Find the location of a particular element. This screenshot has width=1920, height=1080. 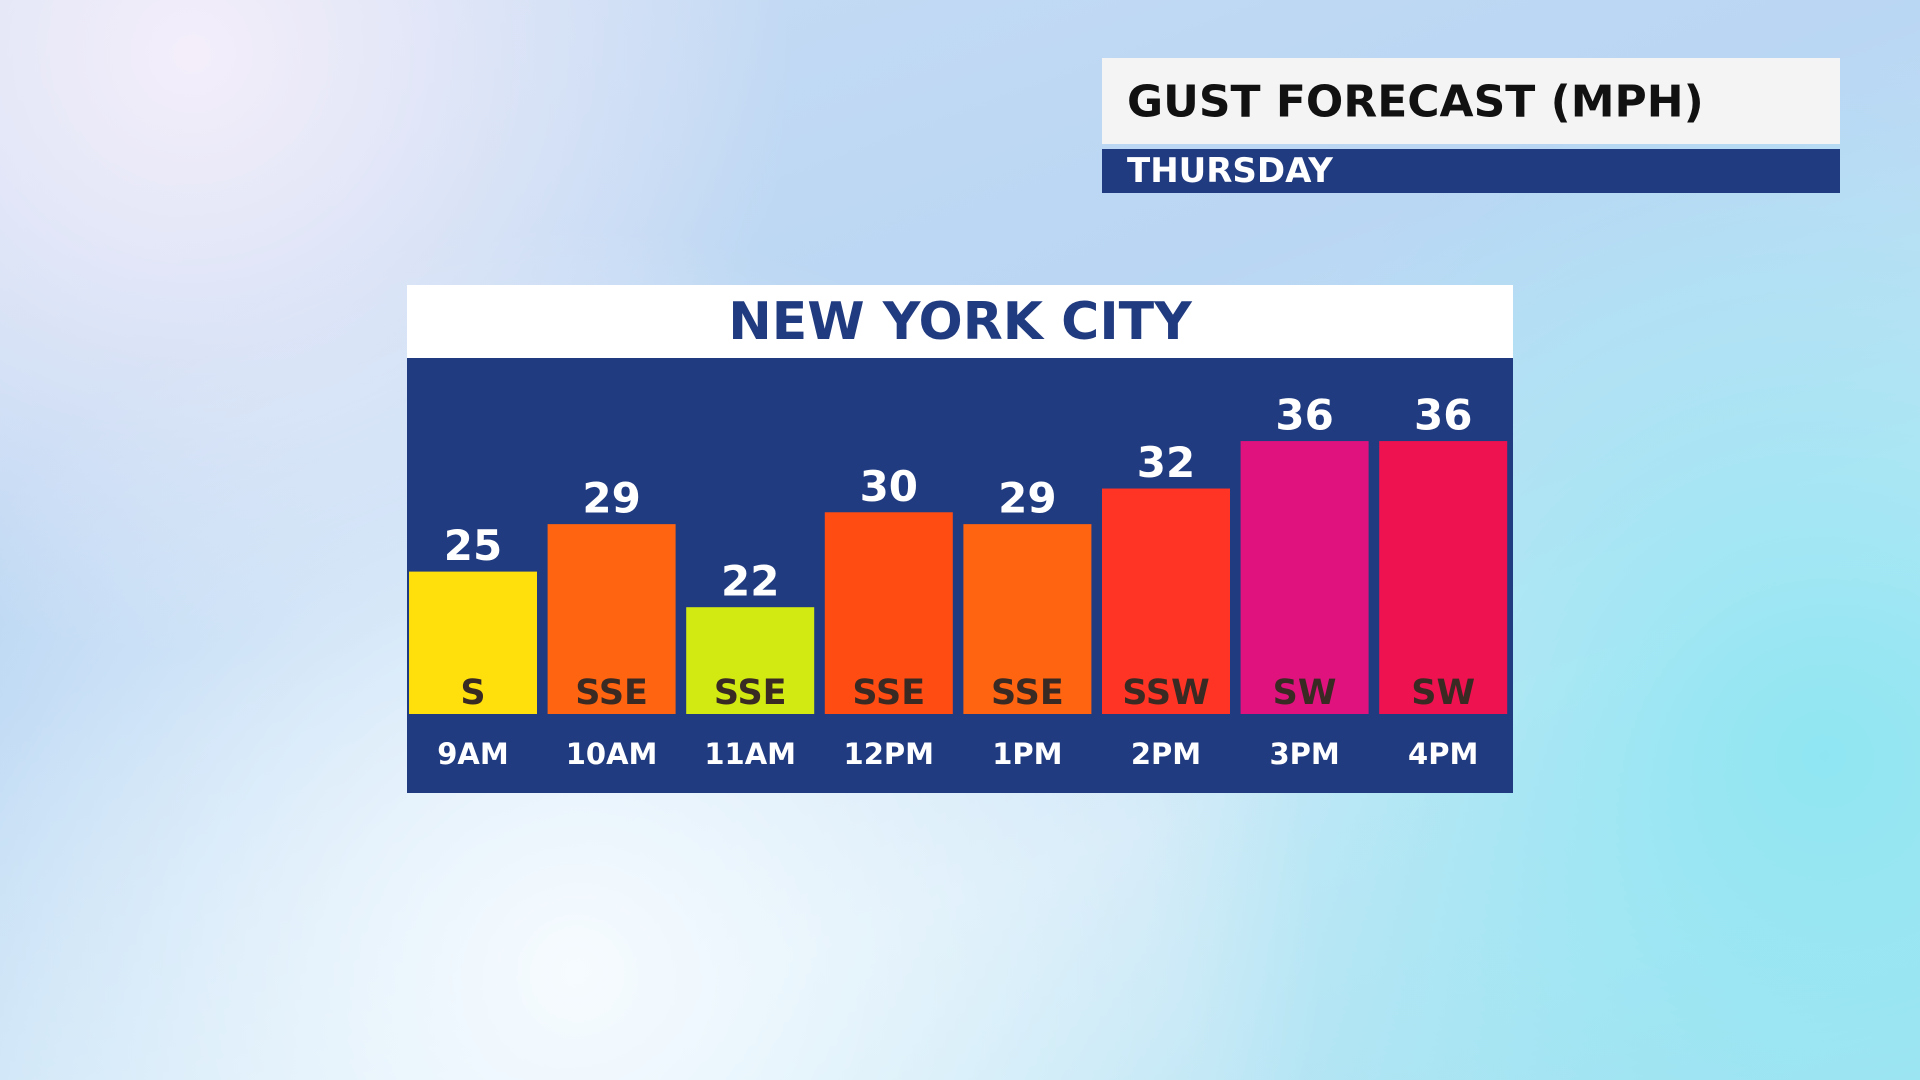

x-tick-label: 3PM is located at coordinates (1304, 754).